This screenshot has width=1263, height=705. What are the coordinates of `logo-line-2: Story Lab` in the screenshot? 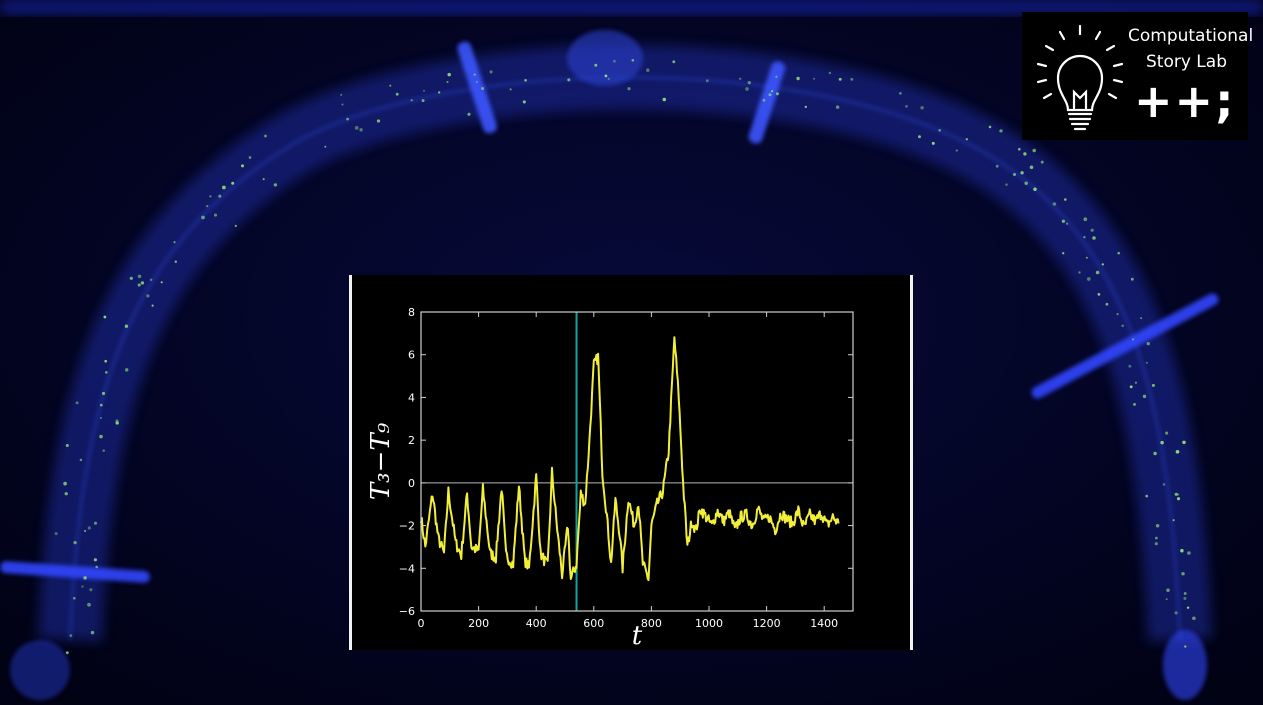 It's located at (1186, 62).